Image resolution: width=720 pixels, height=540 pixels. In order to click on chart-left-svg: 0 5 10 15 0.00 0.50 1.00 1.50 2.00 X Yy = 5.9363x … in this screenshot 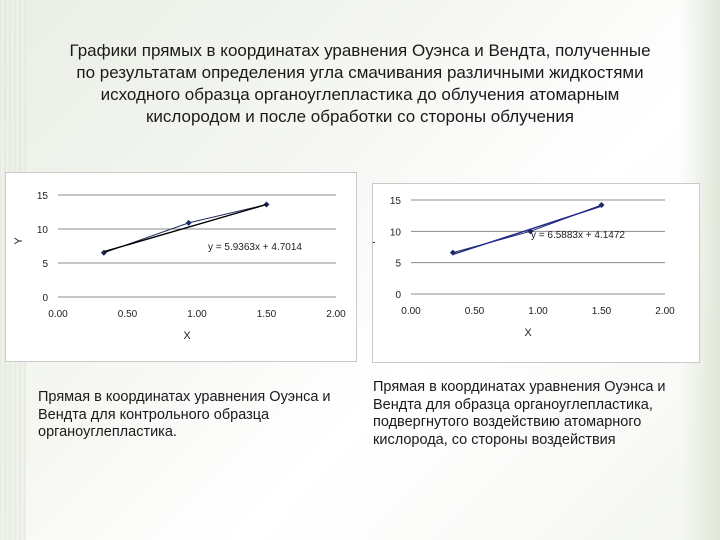, I will do `click(179, 266)`.